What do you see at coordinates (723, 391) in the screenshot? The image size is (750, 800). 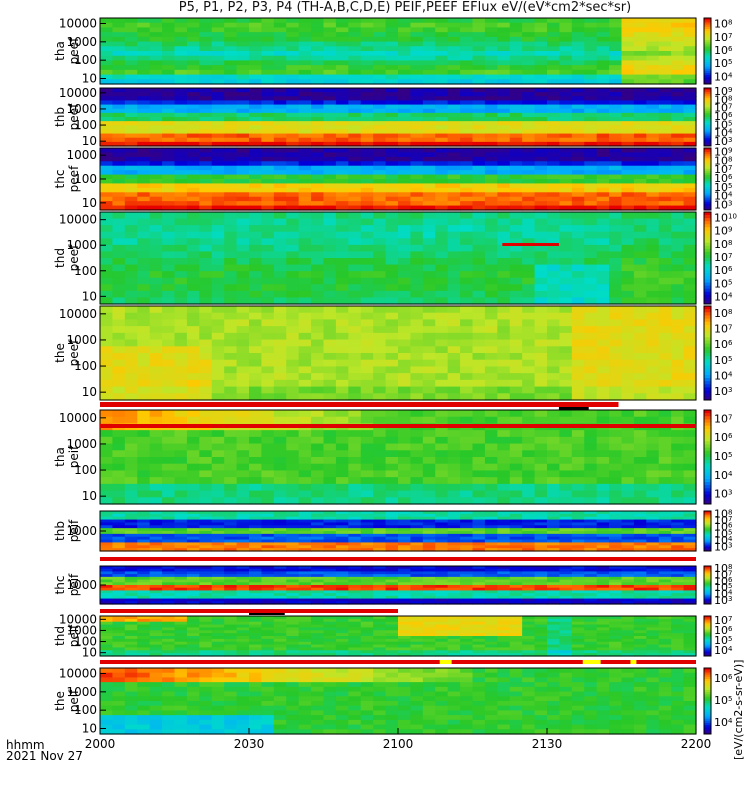 I see `colorbar-tick-label: 103` at bounding box center [723, 391].